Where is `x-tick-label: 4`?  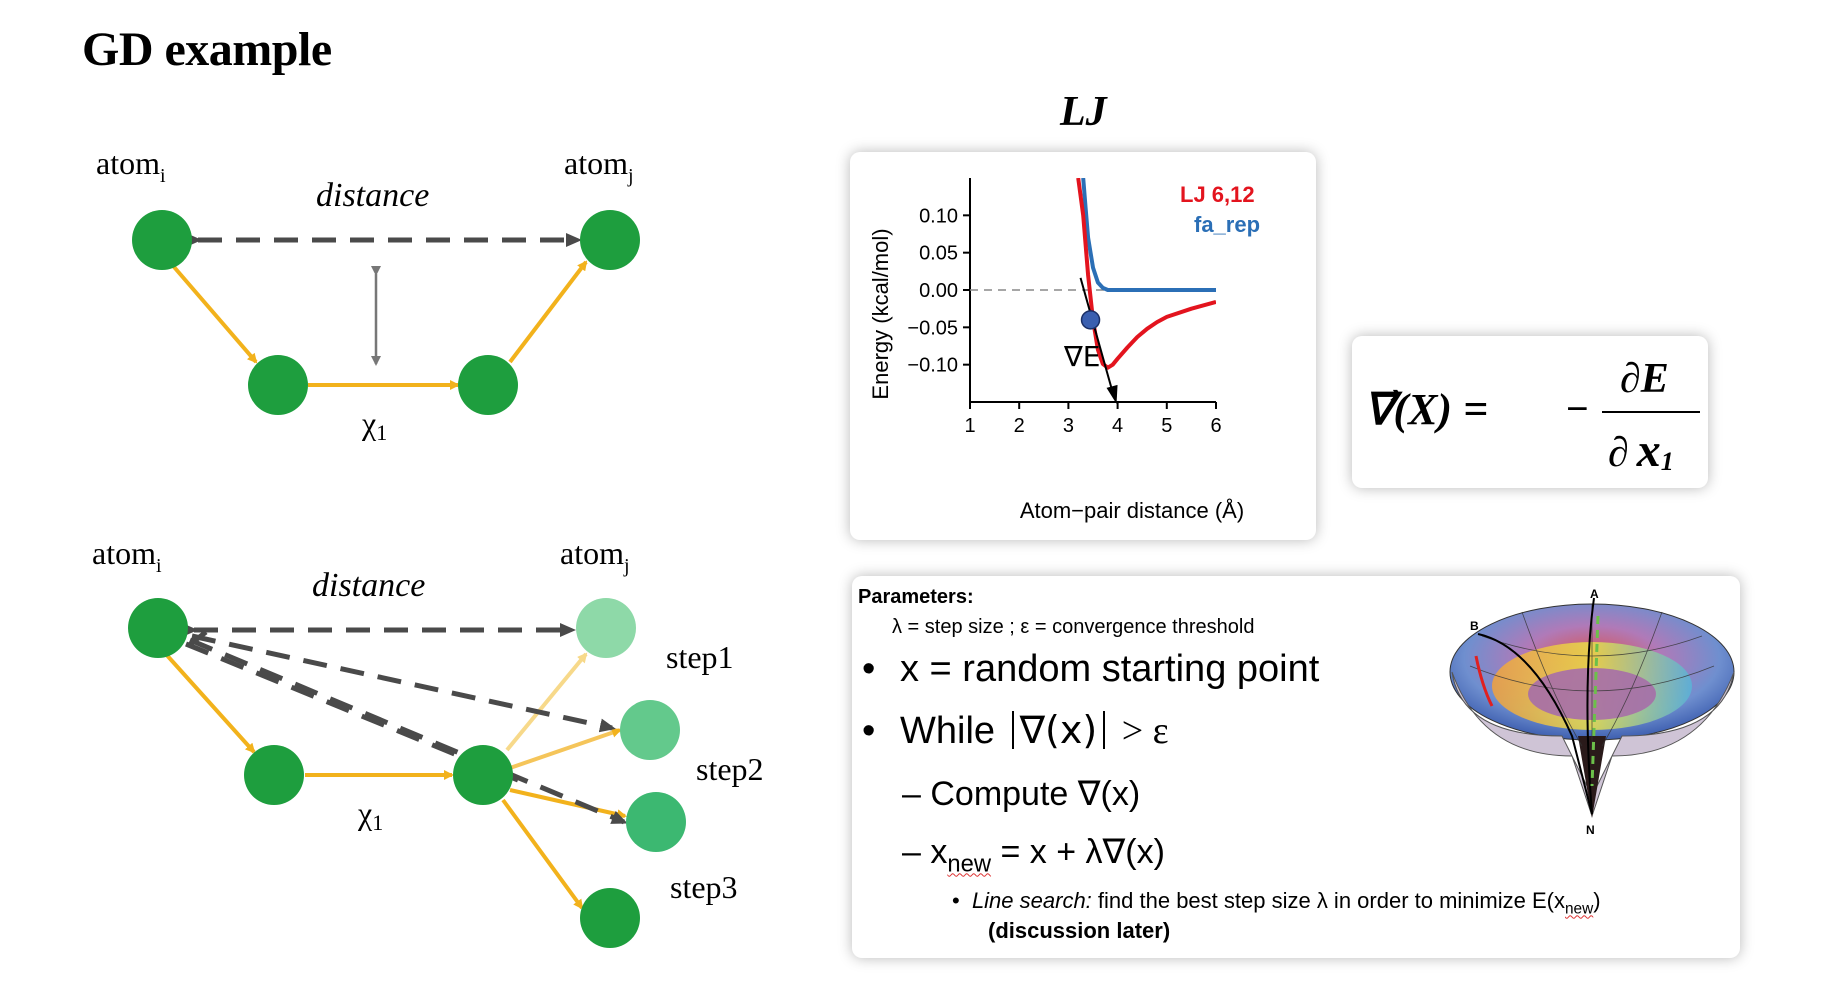 x-tick-label: 4 is located at coordinates (1117, 426).